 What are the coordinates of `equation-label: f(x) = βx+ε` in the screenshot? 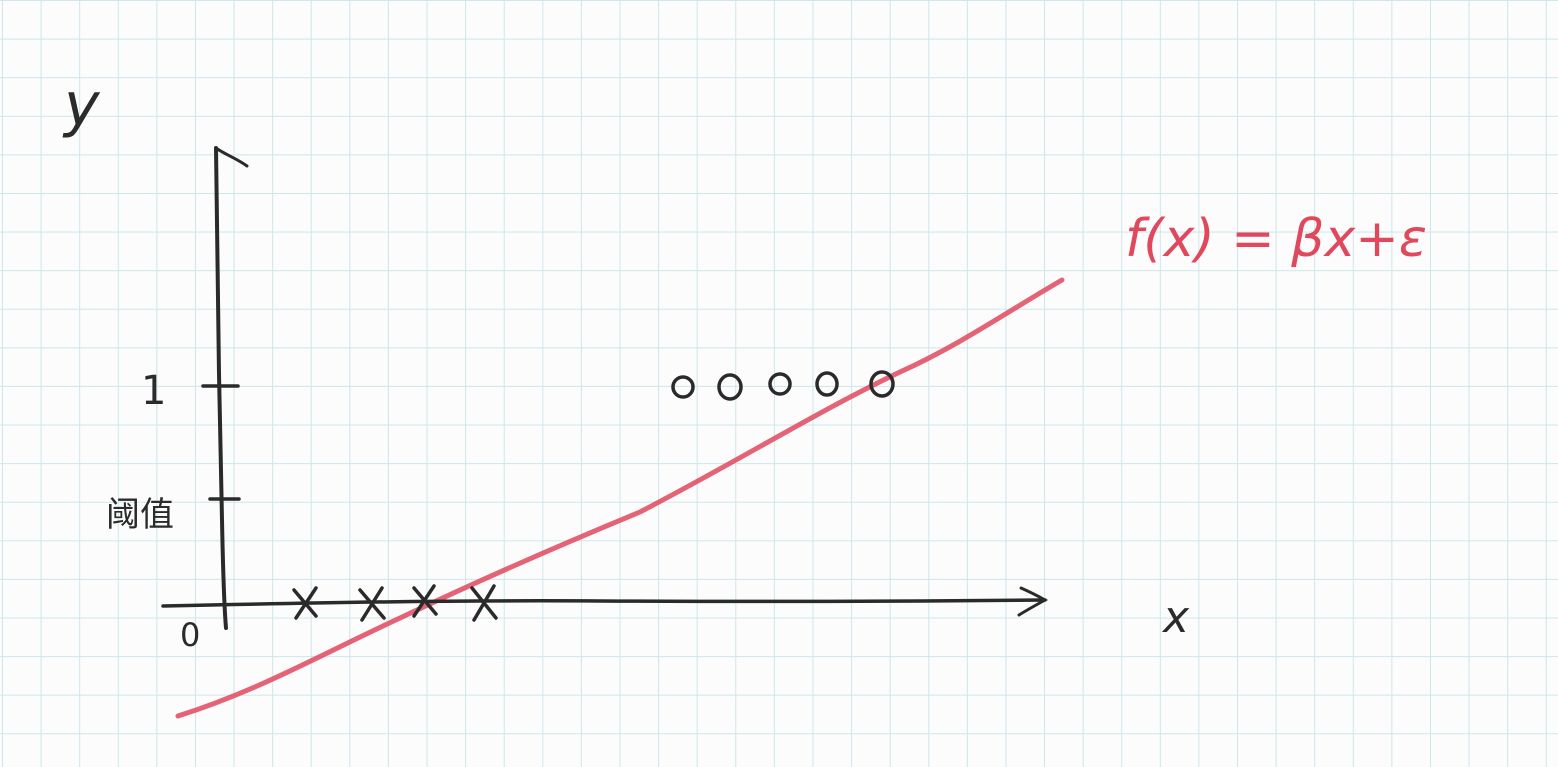 It's located at (1276, 239).